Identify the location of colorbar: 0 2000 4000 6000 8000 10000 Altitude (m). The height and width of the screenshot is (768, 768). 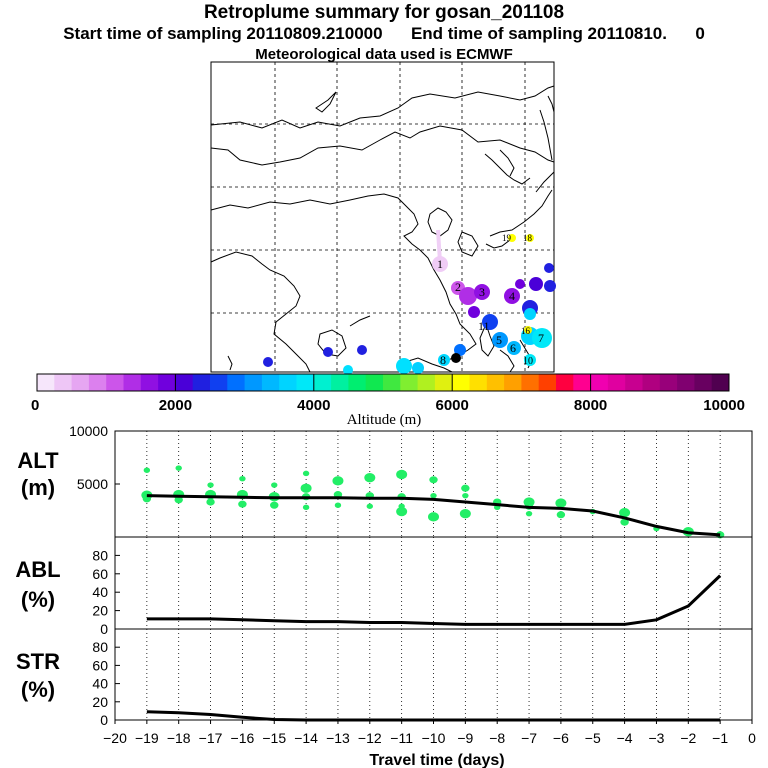
(388, 400).